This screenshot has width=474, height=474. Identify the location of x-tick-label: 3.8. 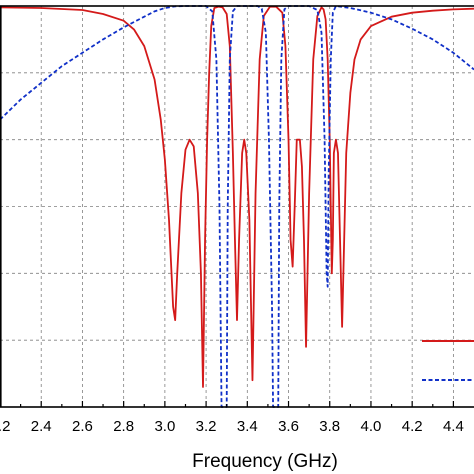
(329, 426).